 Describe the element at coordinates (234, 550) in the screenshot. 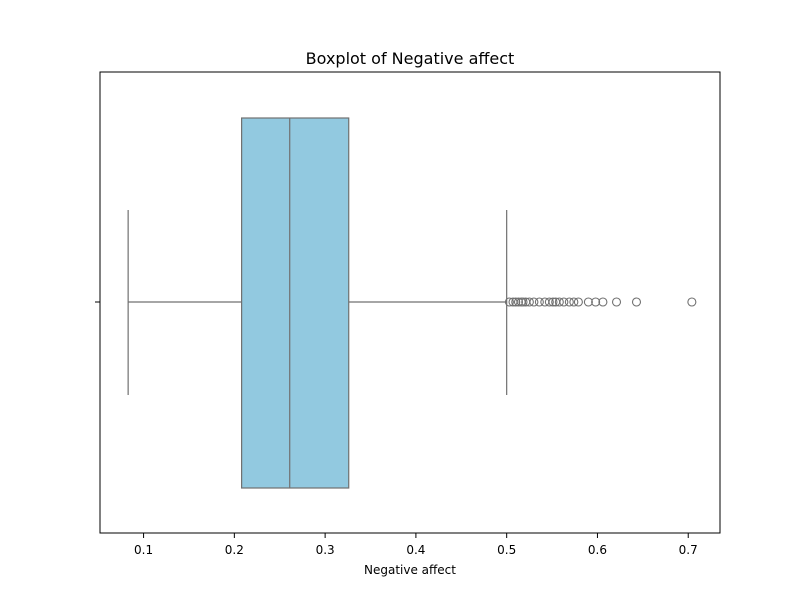

I see `x-tick-label: 0.2` at that location.